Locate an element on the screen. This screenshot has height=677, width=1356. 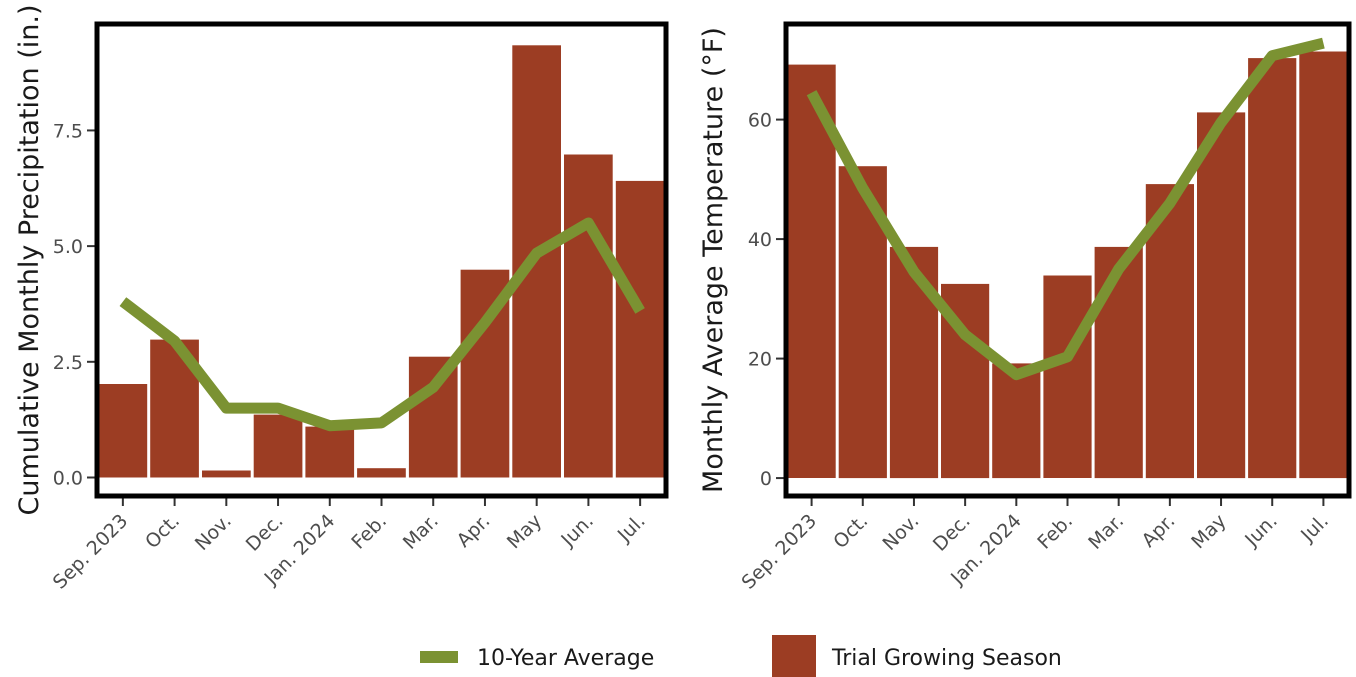
legend: 10-Year Average Trial Growing Season is located at coordinates (741, 656).